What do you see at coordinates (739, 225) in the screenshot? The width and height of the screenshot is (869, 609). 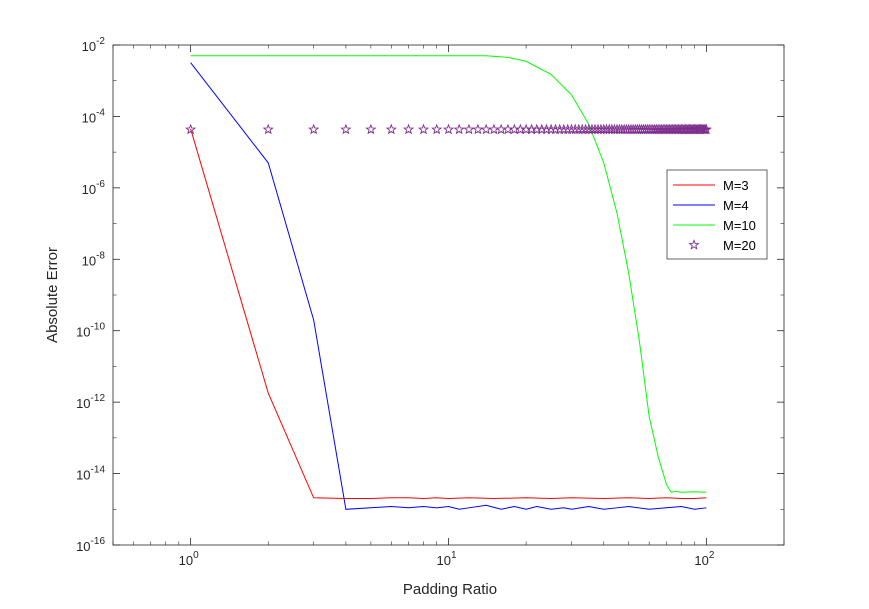 I see `legend-label-m-10: M=10` at bounding box center [739, 225].